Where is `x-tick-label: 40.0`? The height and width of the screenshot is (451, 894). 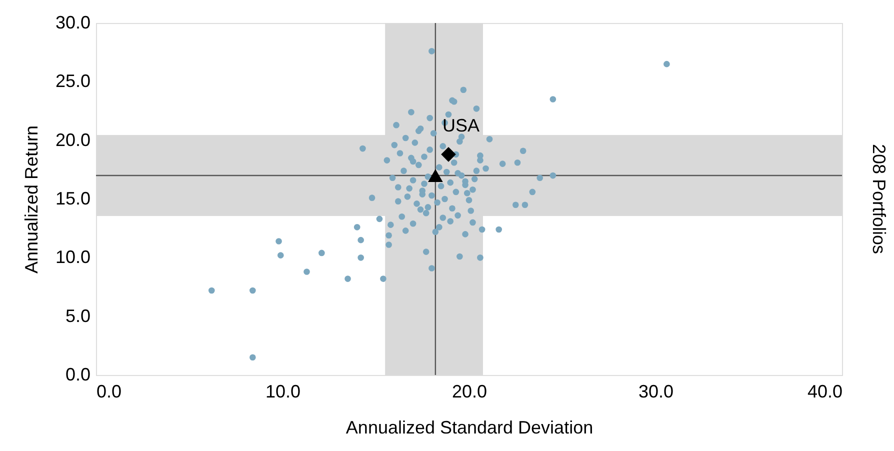
x-tick-label: 40.0 is located at coordinates (824, 392).